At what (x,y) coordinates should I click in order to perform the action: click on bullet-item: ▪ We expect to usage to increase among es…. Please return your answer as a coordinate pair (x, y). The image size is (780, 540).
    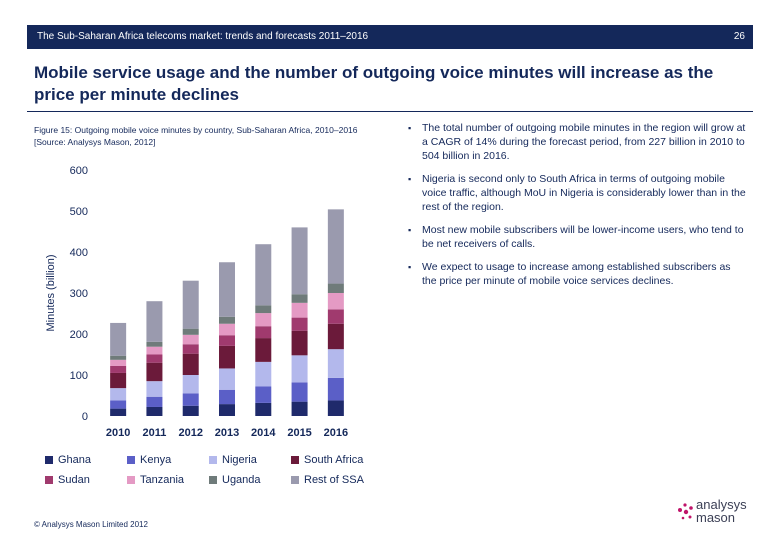
    Looking at the image, I should click on (577, 274).